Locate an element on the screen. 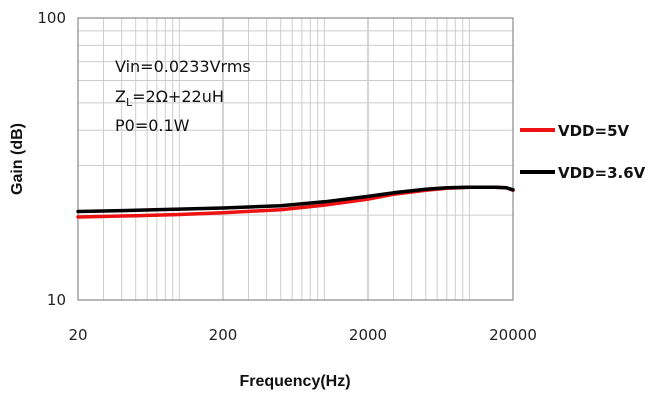 The image size is (654, 394). annotation-load-value: =2Ω+22uH is located at coordinates (178, 96).